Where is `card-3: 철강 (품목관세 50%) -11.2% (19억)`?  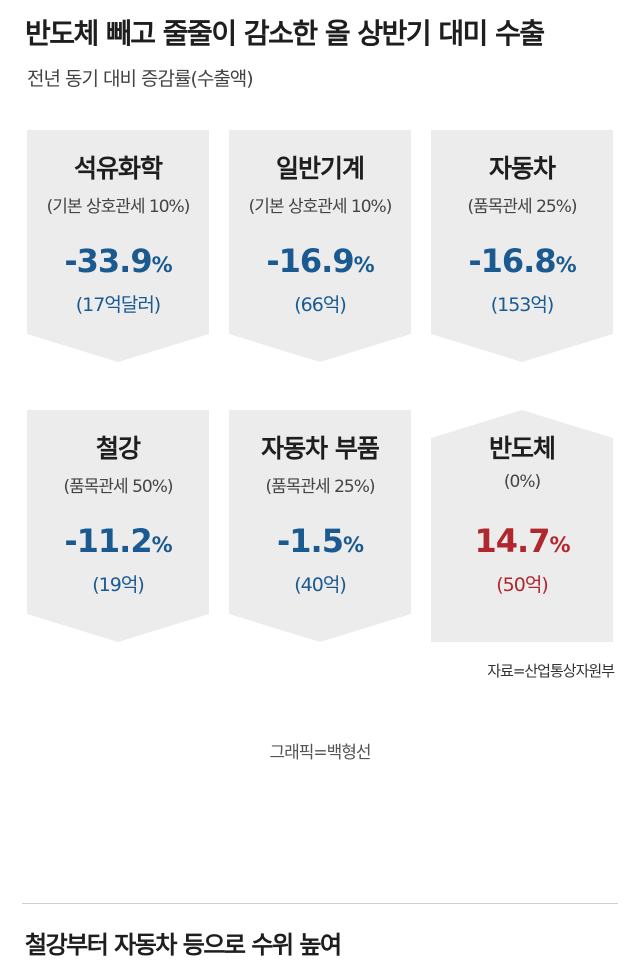
card-3: 철강 (품목관세 50%) -11.2% (19억) is located at coordinates (118, 526).